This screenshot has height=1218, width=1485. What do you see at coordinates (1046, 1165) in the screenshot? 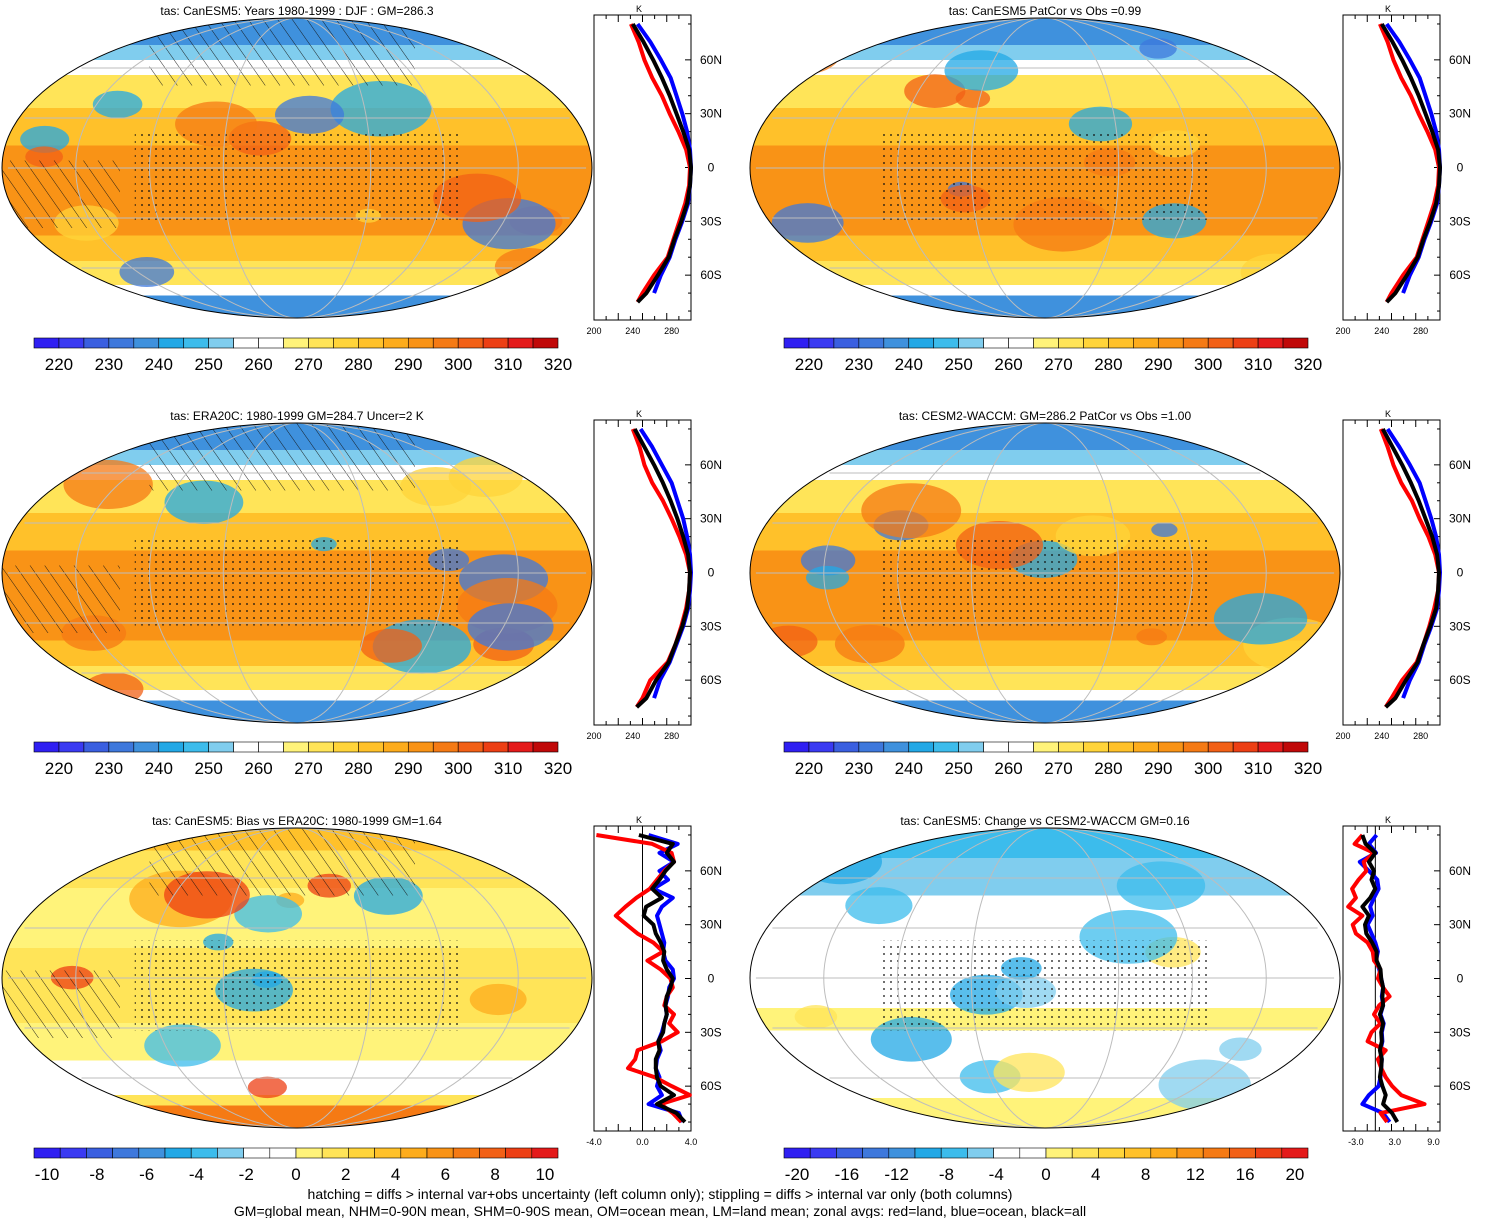
I see `colorbar: -20 -16 -12 -8 -4 0 4 8 12 16 20` at bounding box center [1046, 1165].